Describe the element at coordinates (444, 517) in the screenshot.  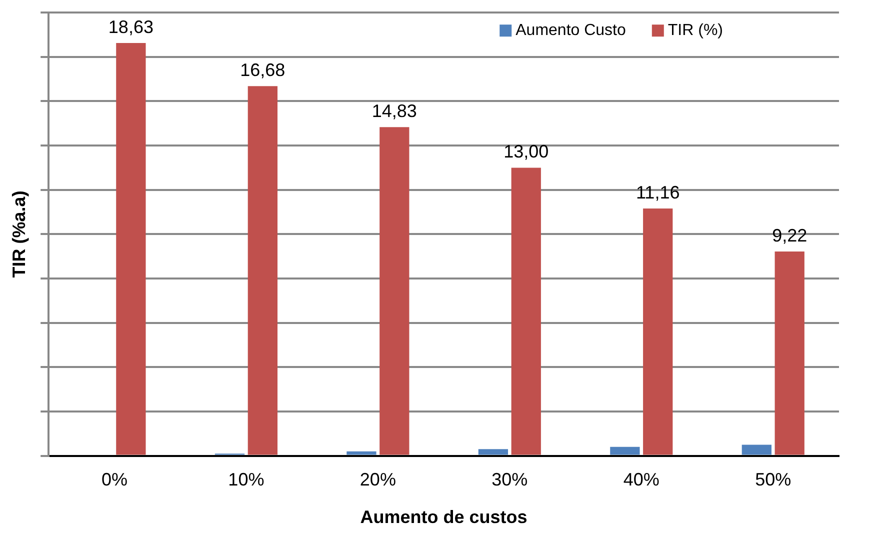
I see `x-axis-title: Aumento de custos` at that location.